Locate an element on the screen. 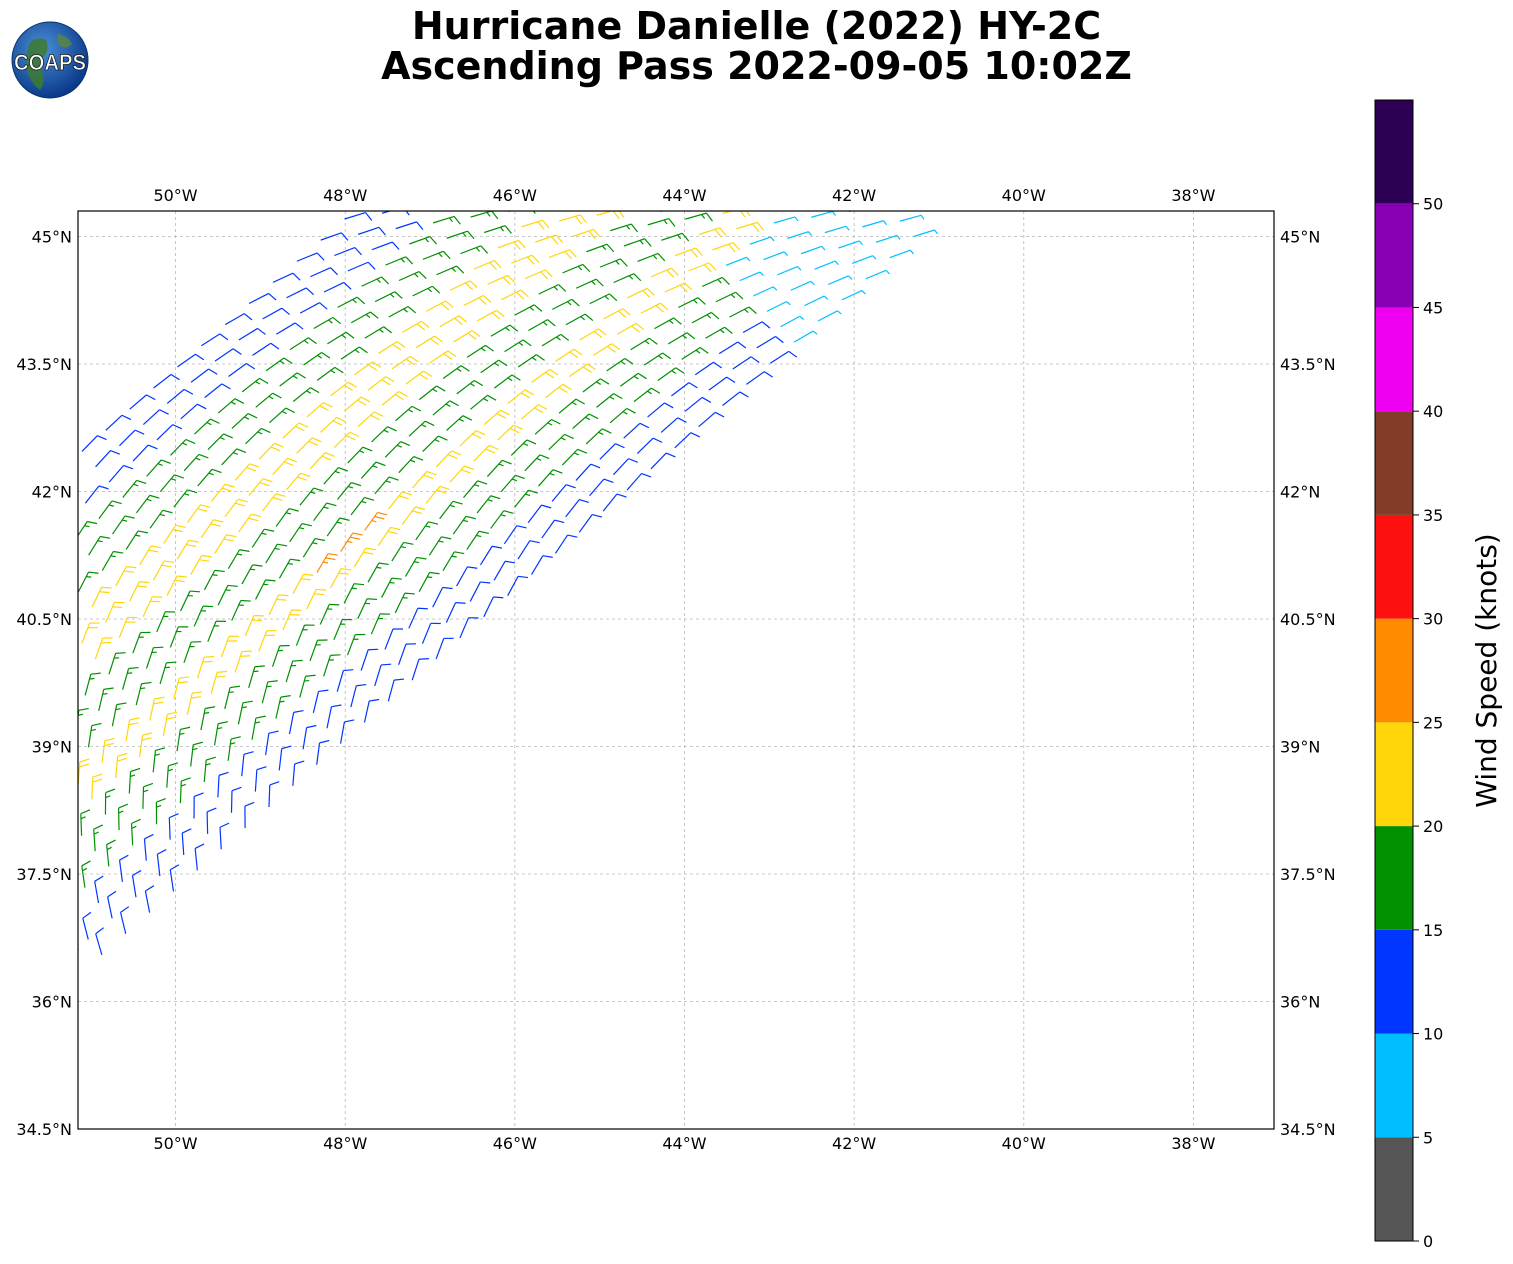 This screenshot has width=1513, height=1264. colorbar: 0 5 10 15 20 25 30 35 40 45 50 is located at coordinates (1408, 675).